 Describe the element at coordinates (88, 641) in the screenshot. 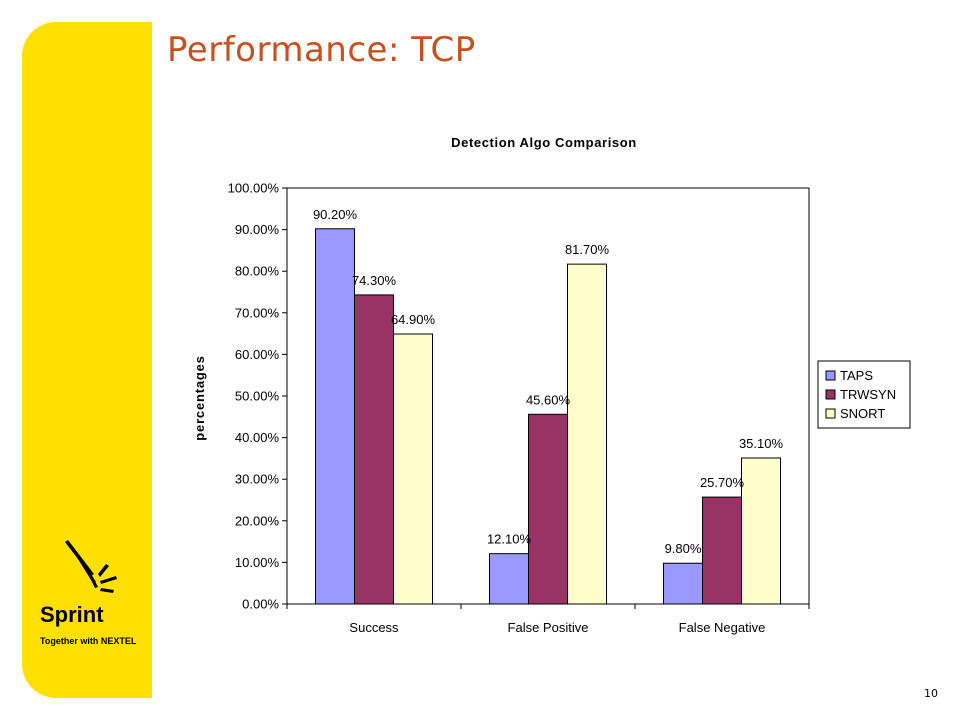

I see `brand-tagline: Together with NEXTEL` at that location.